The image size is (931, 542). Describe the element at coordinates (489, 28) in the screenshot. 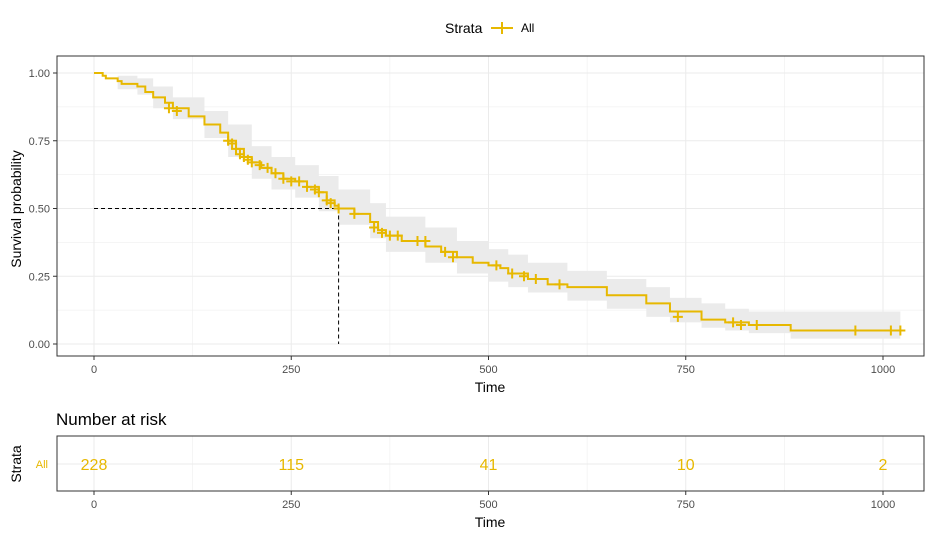

I see `legend: Strata All` at that location.